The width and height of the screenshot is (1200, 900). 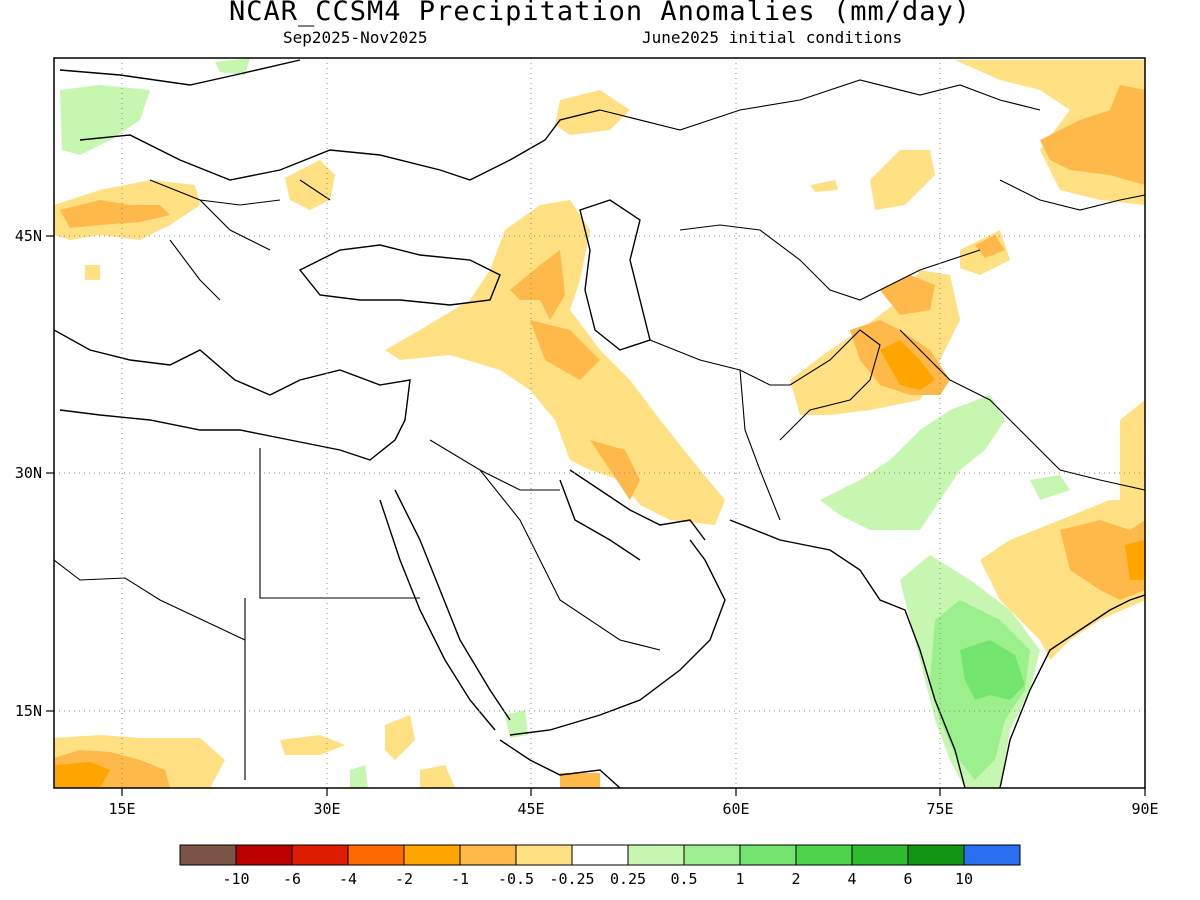 I want to click on coast-arabia, so click(x=617, y=637).